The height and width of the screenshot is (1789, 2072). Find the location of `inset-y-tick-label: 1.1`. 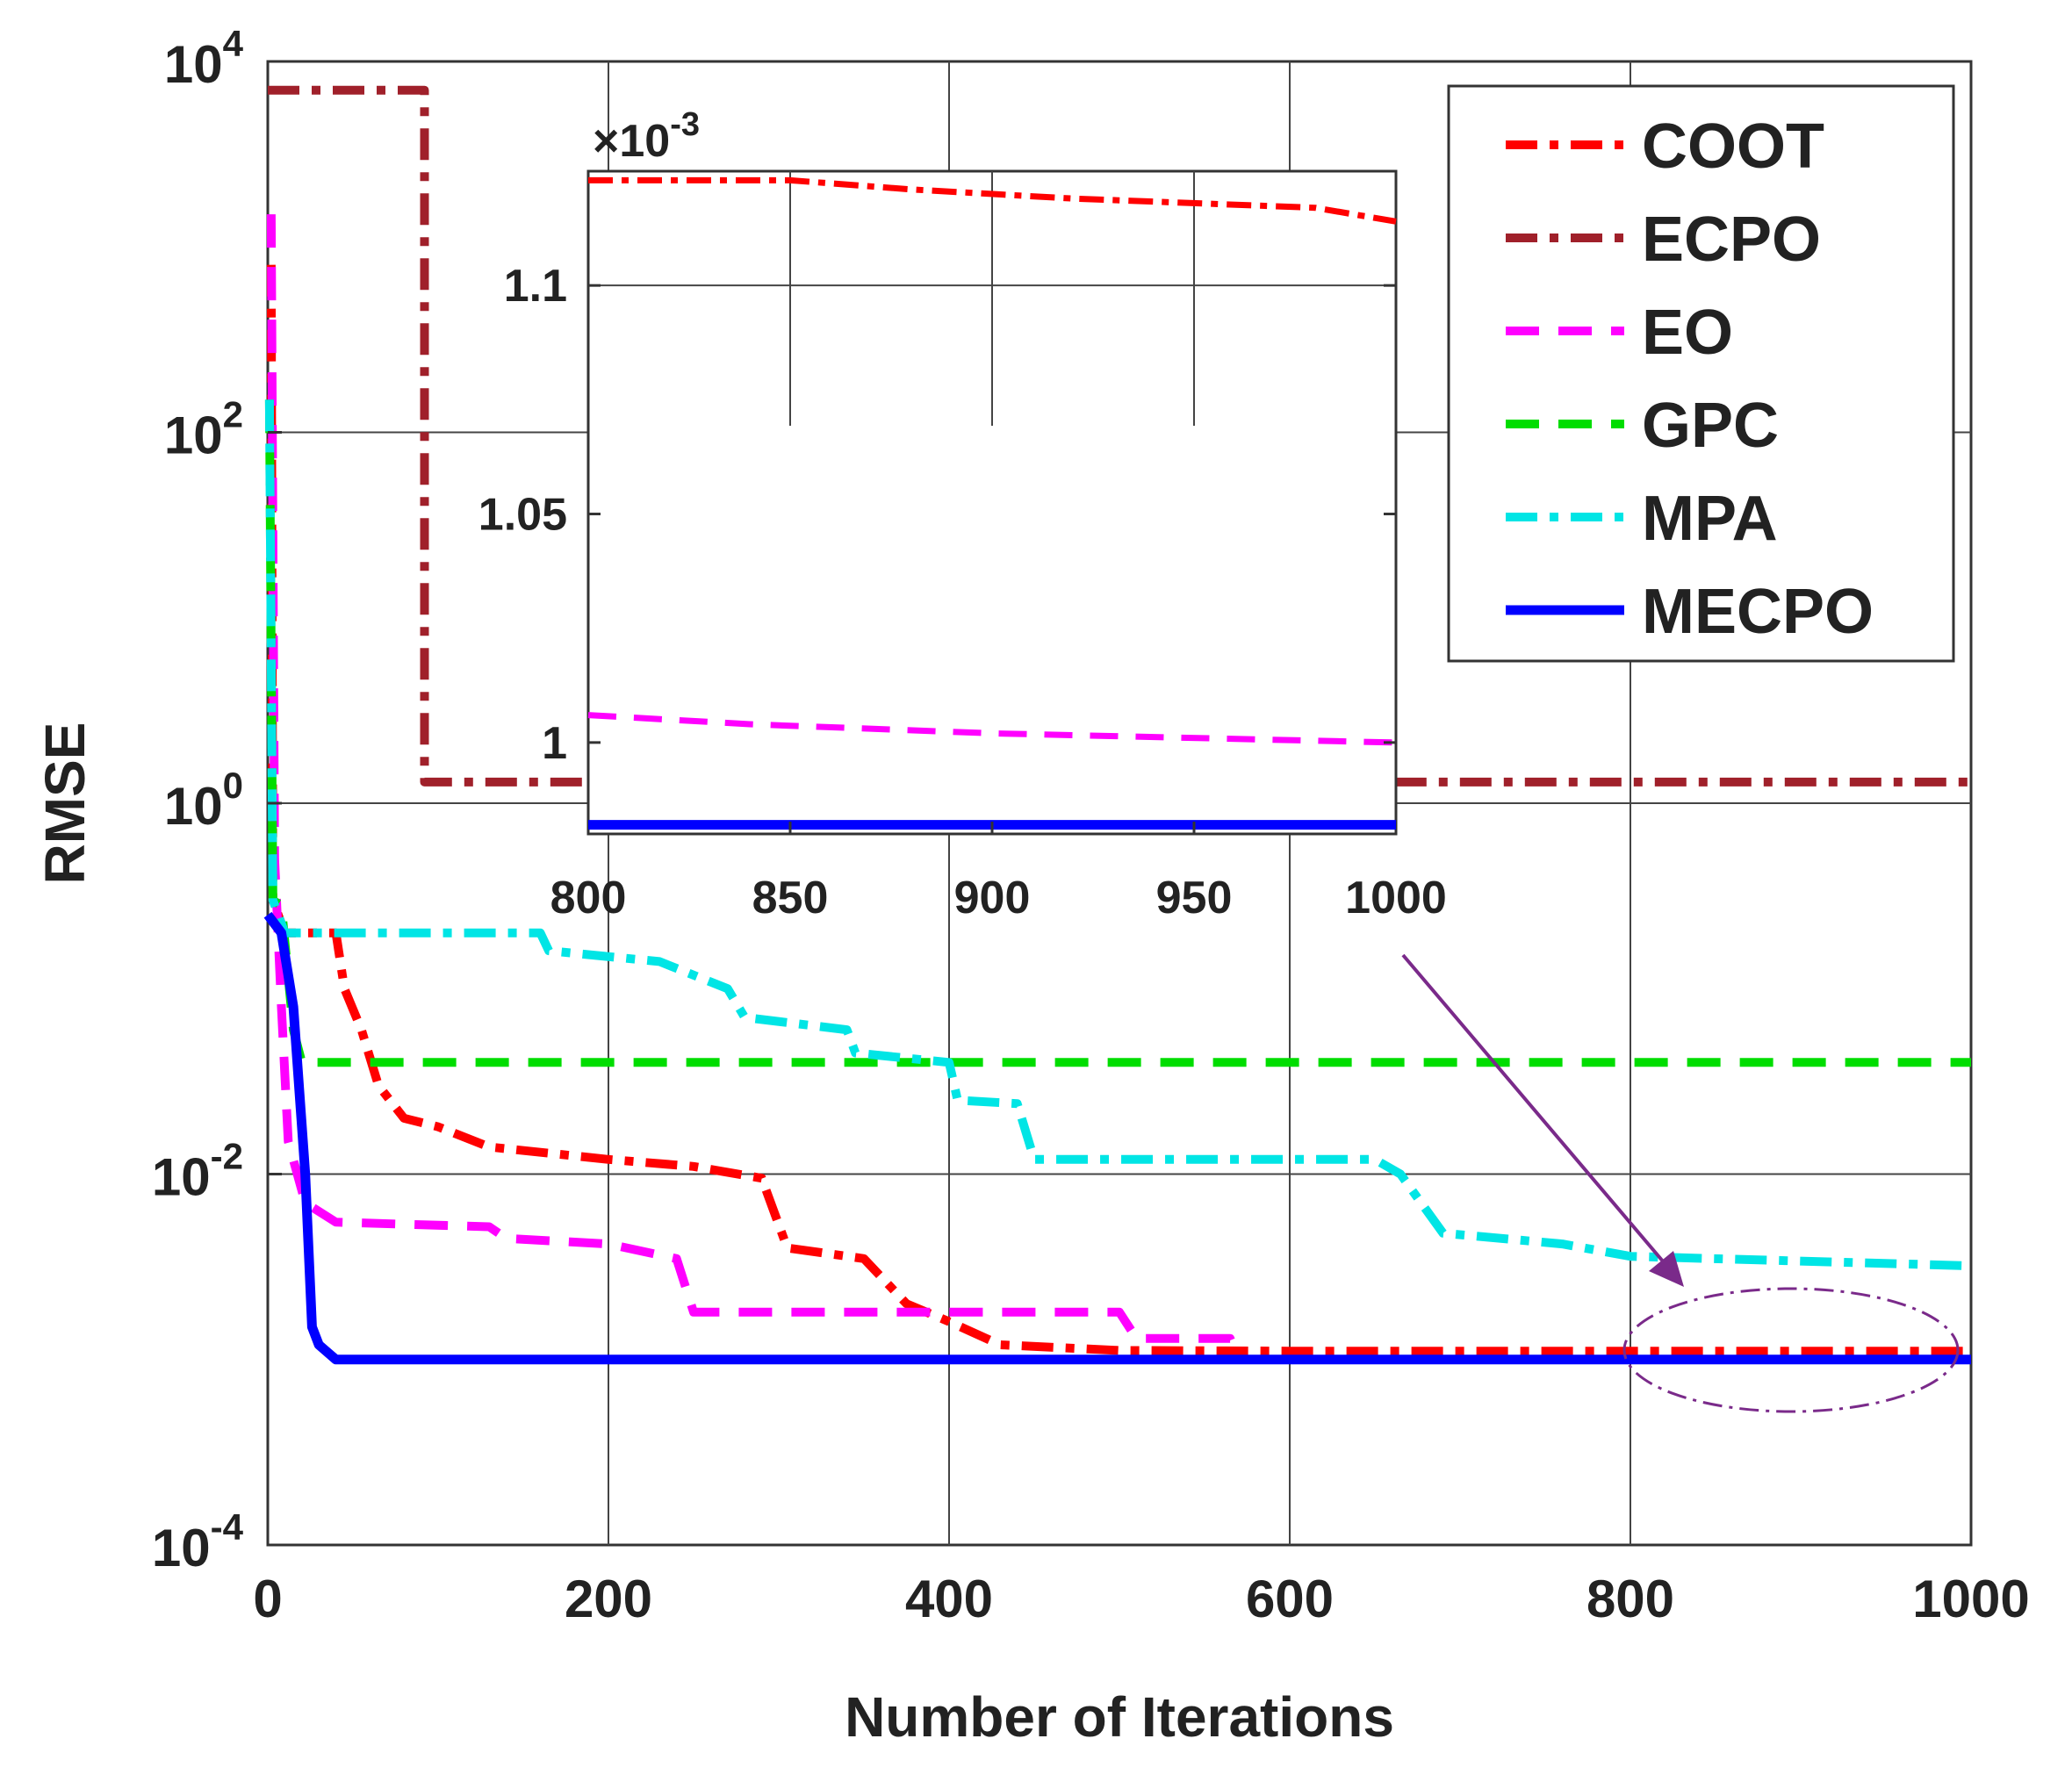

inset-y-tick-label: 1.1 is located at coordinates (535, 286).